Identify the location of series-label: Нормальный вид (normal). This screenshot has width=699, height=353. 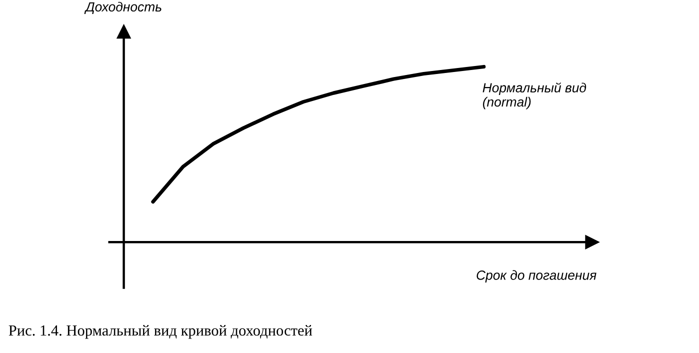
(534, 96).